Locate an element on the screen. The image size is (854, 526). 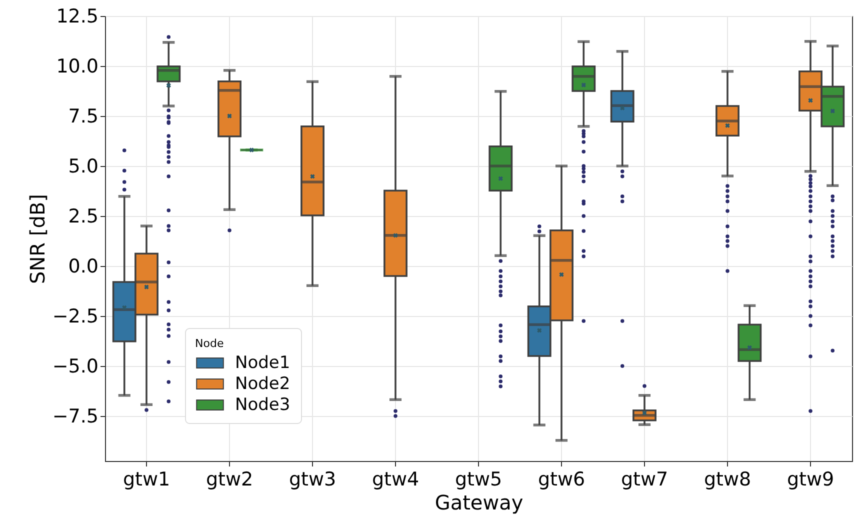
x-tick-label: gtw1 is located at coordinates (146, 479).